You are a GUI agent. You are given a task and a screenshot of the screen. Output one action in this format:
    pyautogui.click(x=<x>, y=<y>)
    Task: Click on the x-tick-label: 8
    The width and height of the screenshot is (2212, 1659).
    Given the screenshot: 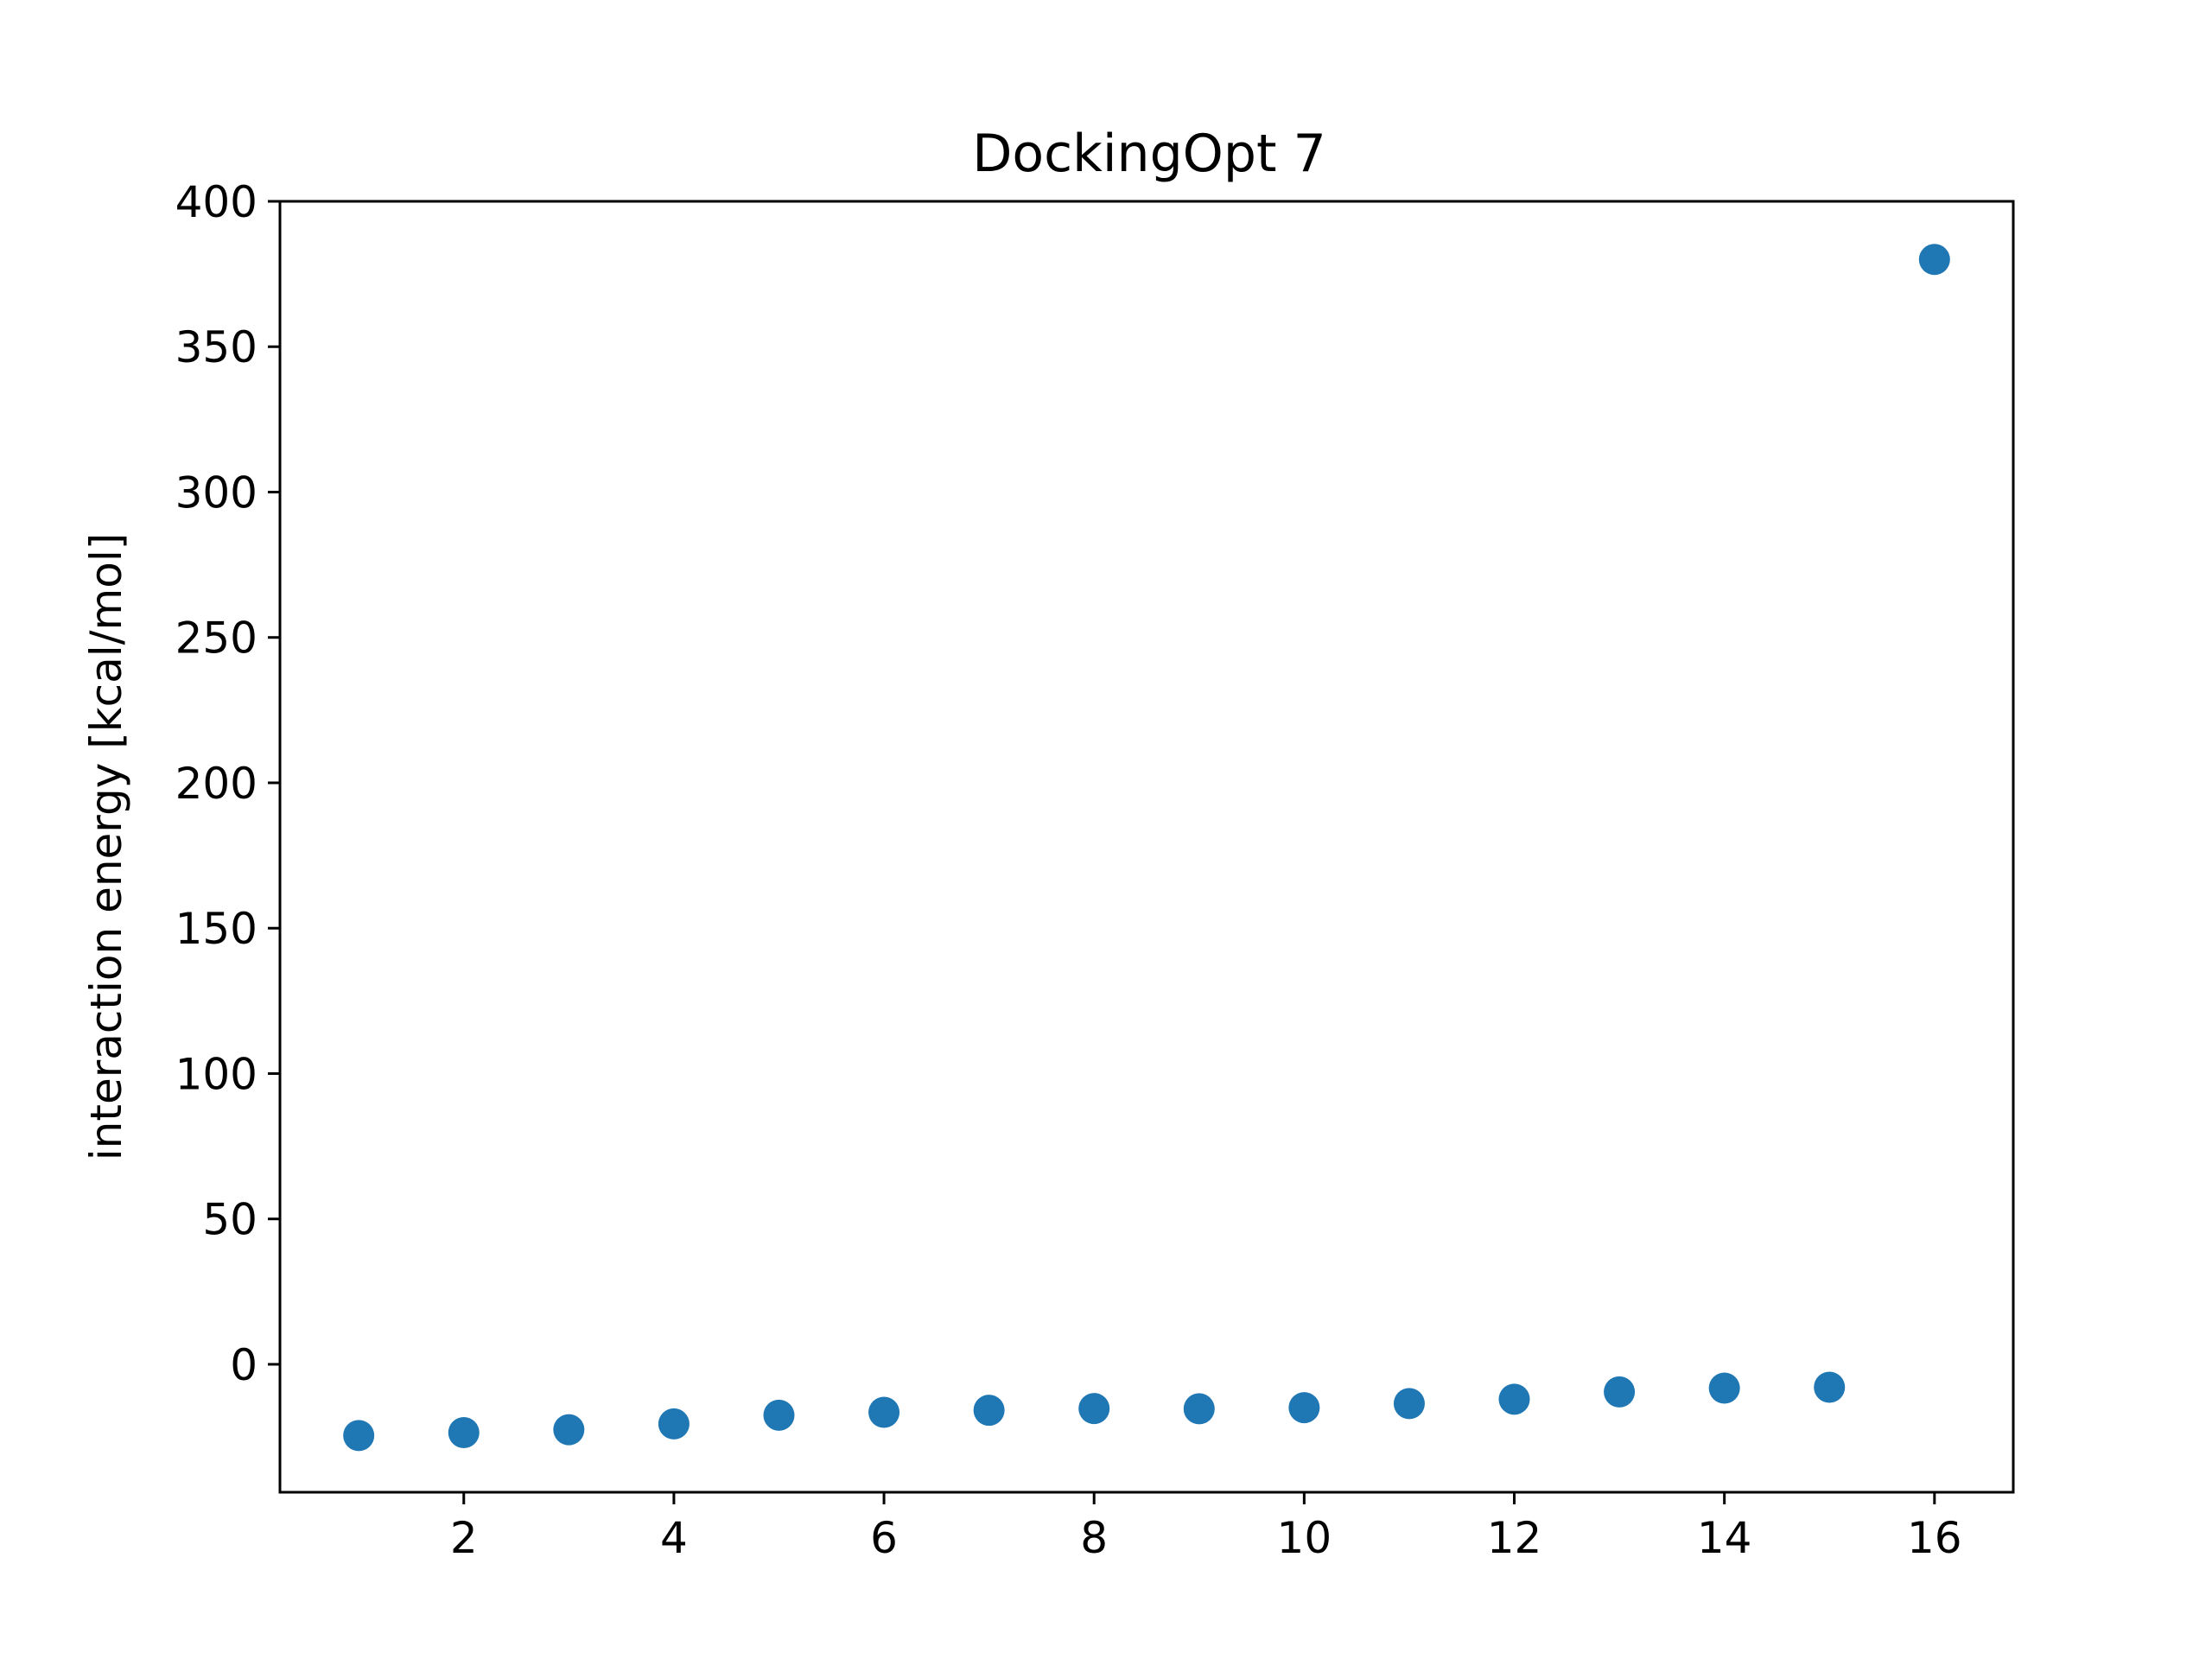 What is the action you would take?
    pyautogui.click(x=1094, y=1538)
    